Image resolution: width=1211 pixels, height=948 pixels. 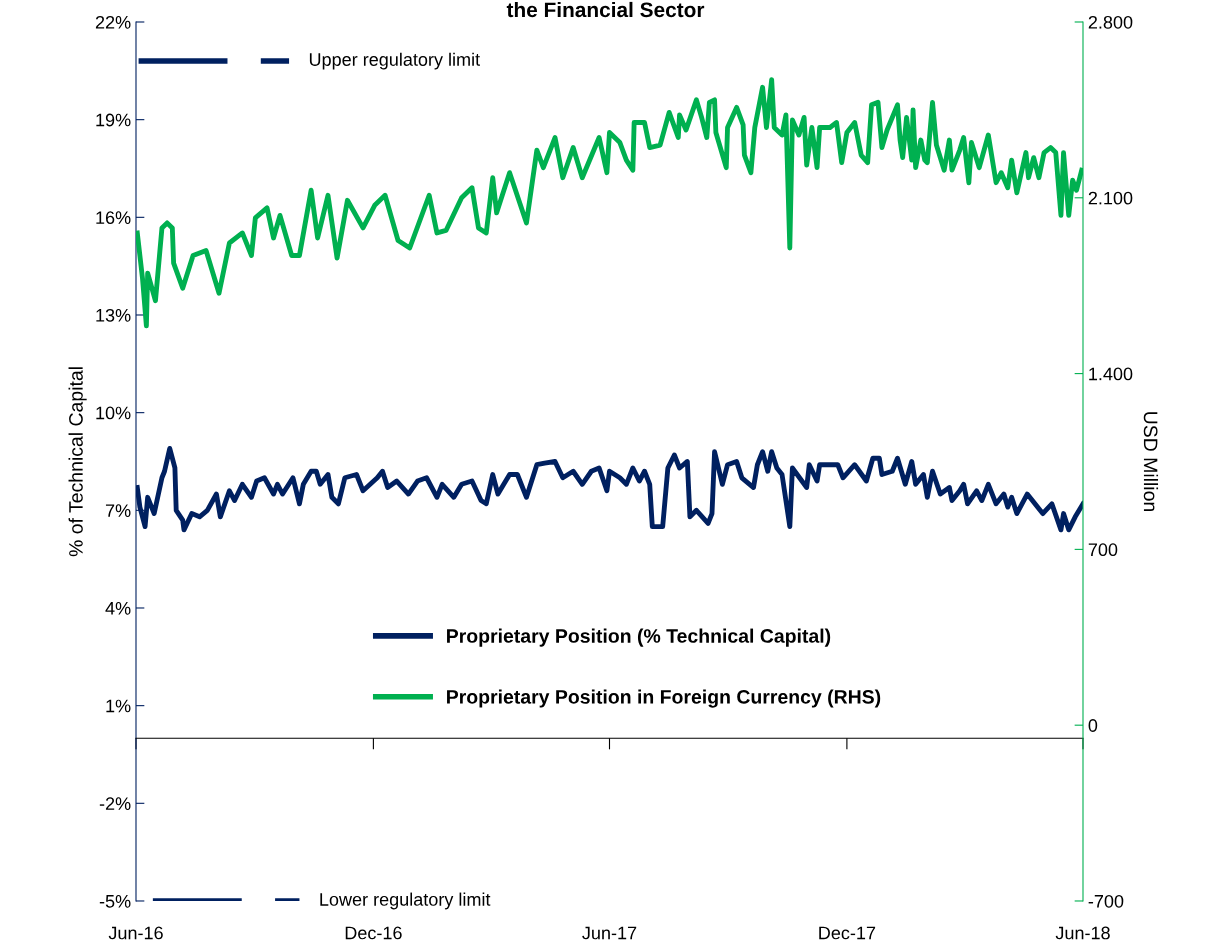 I want to click on y-axis-title: % of Technical Capital, so click(x=77, y=462).